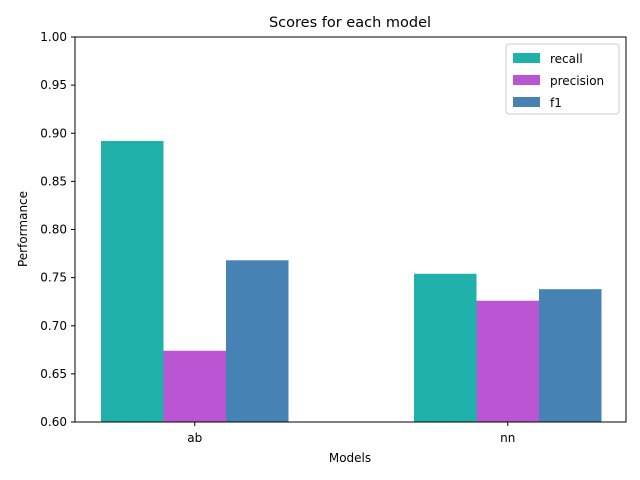 This screenshot has height=480, width=640. What do you see at coordinates (257, 341) in the screenshot?
I see `bar-f1-ab` at bounding box center [257, 341].